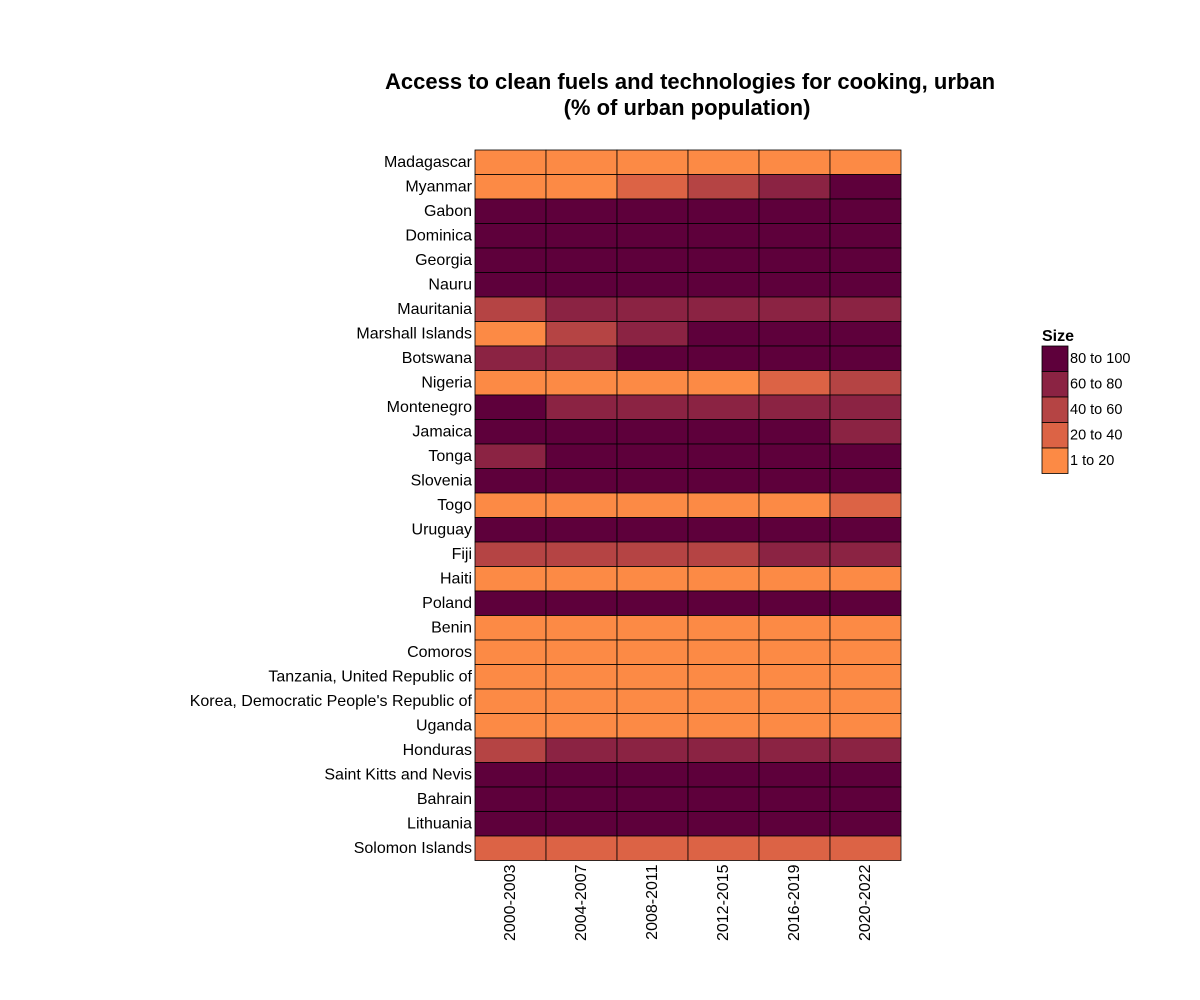  Describe the element at coordinates (448, 211) in the screenshot. I see `row-label: Gabon` at that location.